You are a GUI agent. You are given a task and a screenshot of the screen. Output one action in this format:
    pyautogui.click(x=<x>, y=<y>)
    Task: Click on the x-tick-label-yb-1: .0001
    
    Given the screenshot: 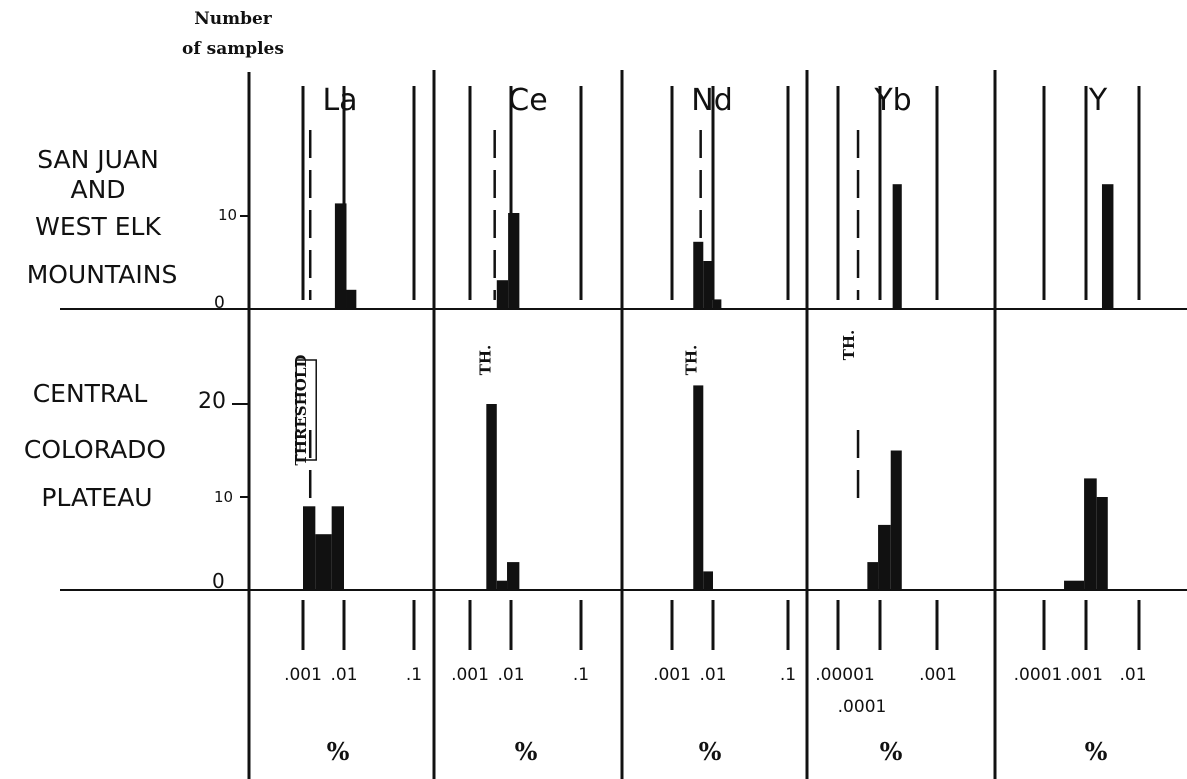 What is the action you would take?
    pyautogui.click(x=862, y=707)
    